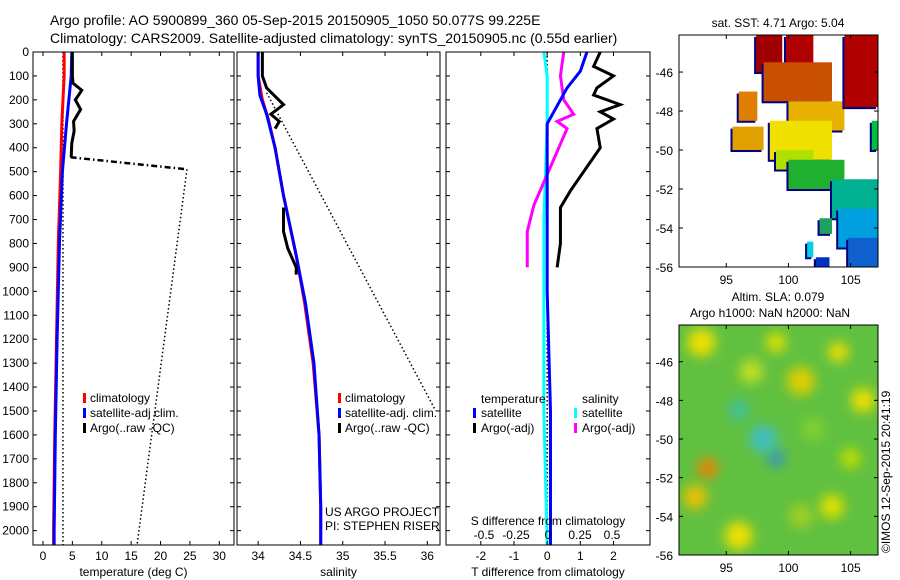 This screenshot has width=900, height=580. I want to click on legend-label: climatology, so click(120, 398).